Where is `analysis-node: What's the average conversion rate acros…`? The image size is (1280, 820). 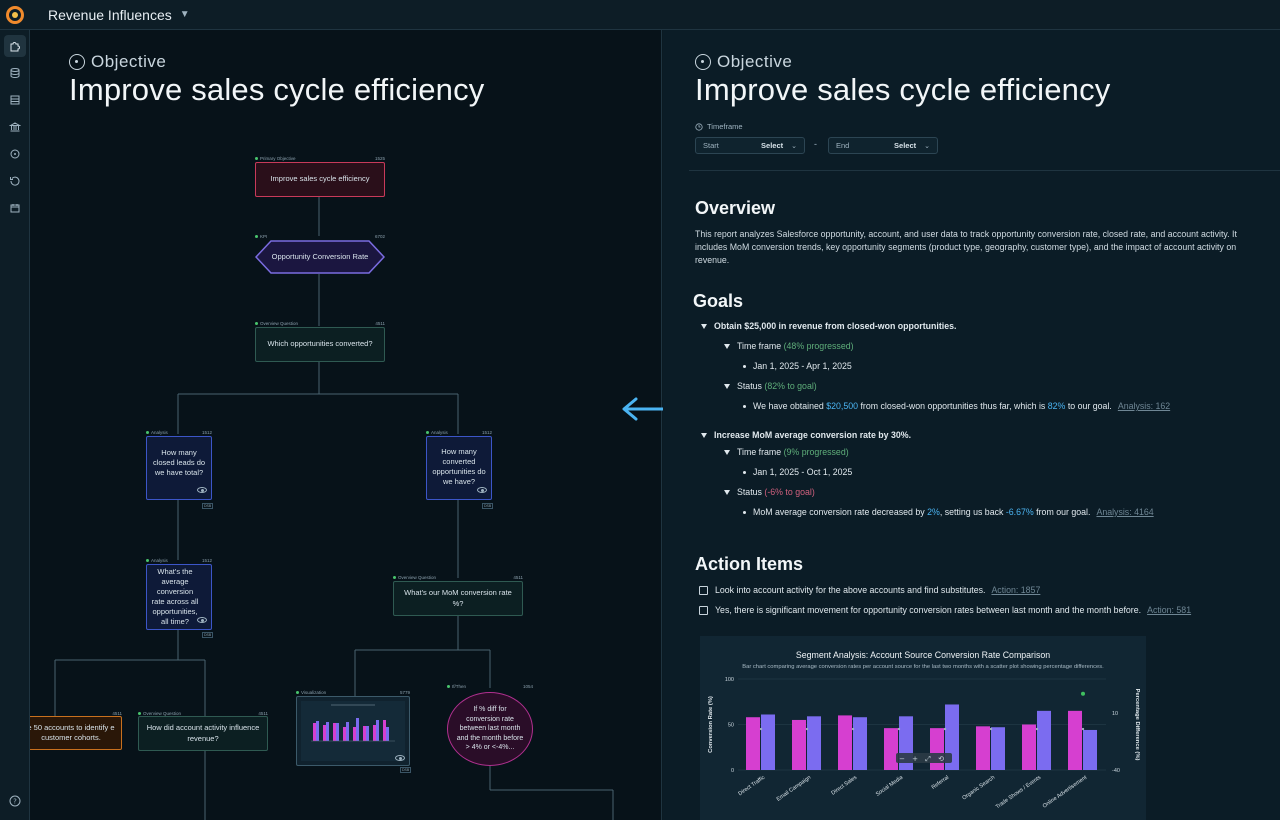
analysis-node: What's the average conversion rate acros… is located at coordinates (179, 597).